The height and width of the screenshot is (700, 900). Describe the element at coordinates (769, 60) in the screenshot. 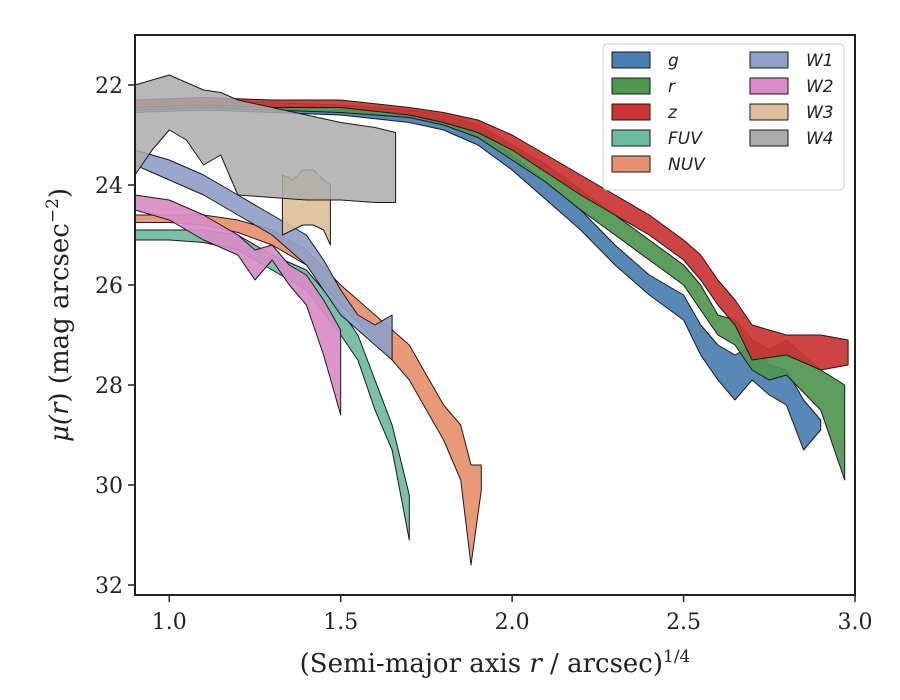

I see `legend-swatch-w1` at that location.